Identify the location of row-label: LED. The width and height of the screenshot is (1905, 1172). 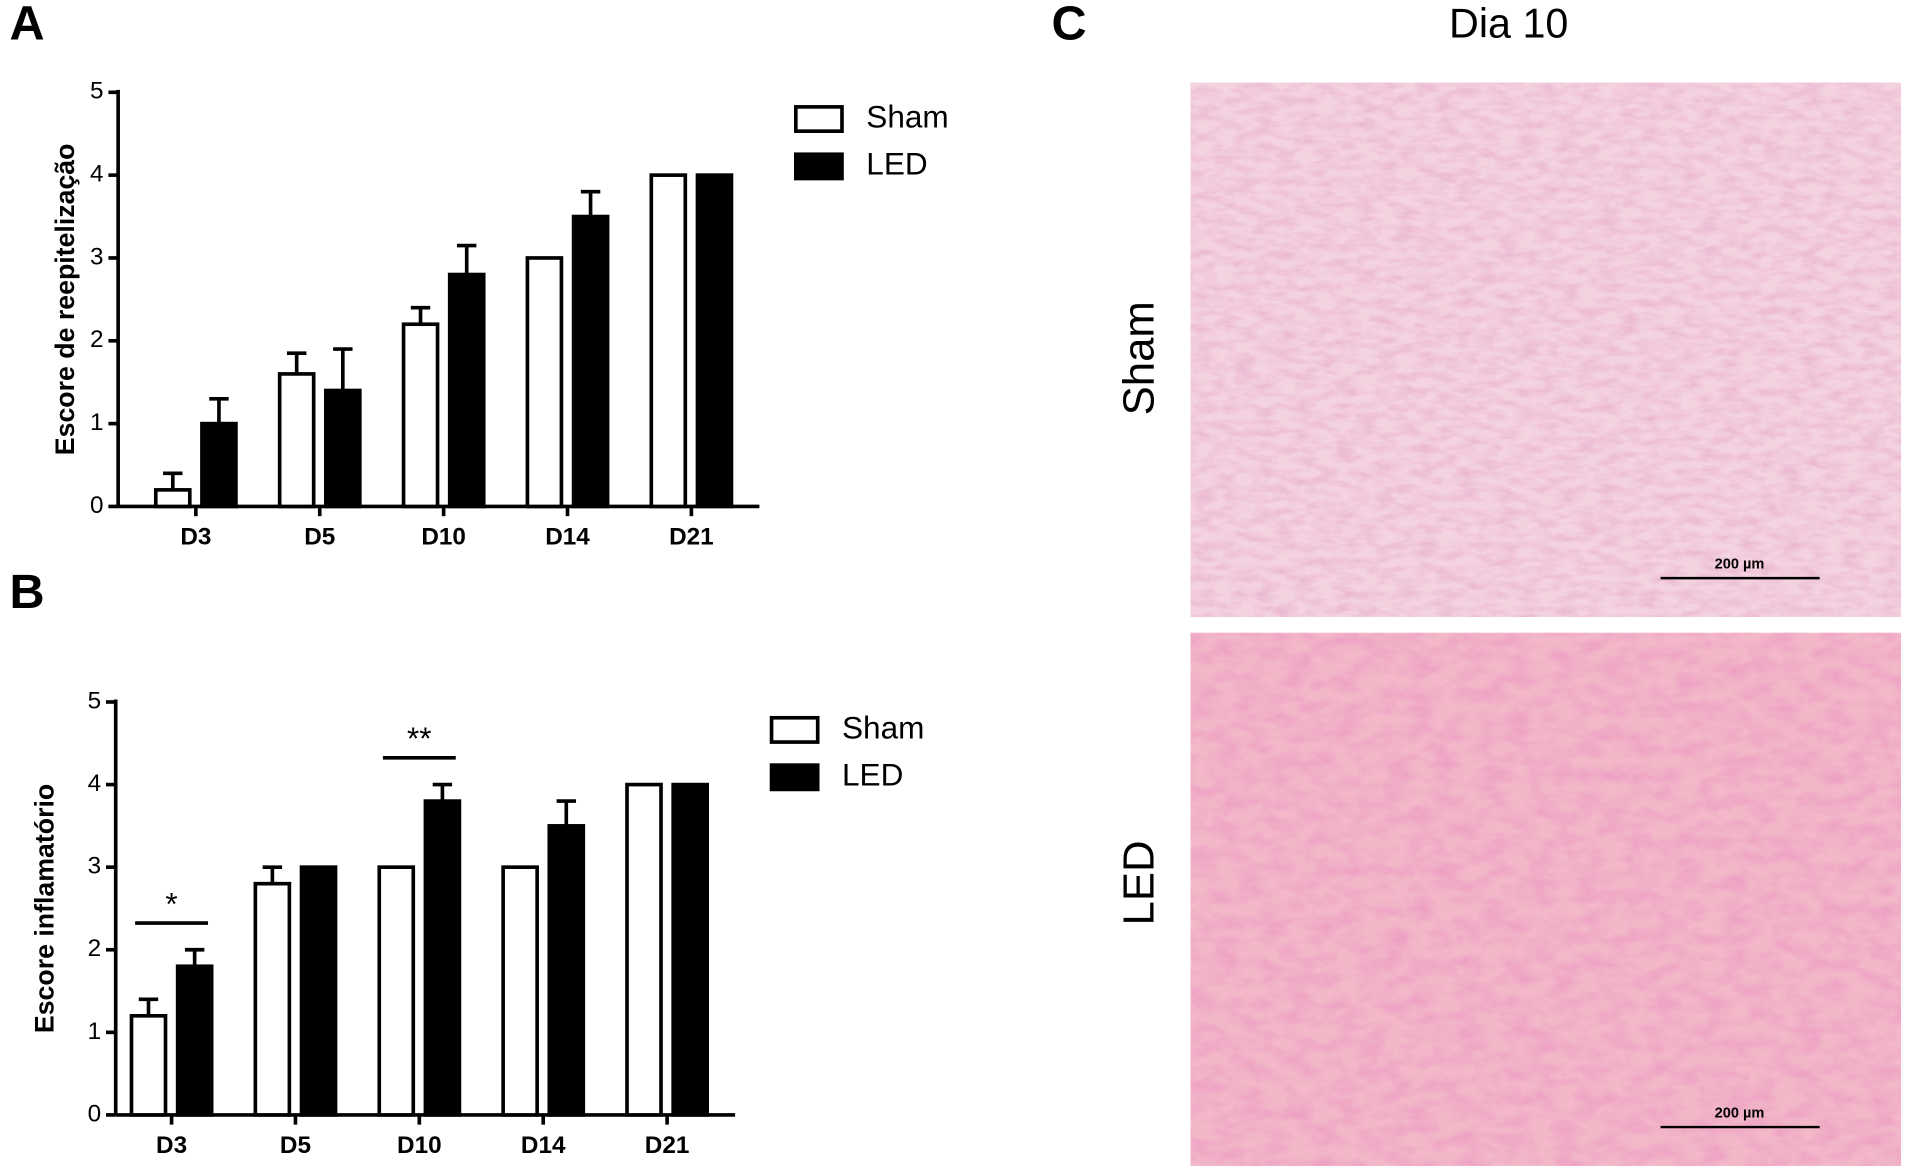
(1139, 882).